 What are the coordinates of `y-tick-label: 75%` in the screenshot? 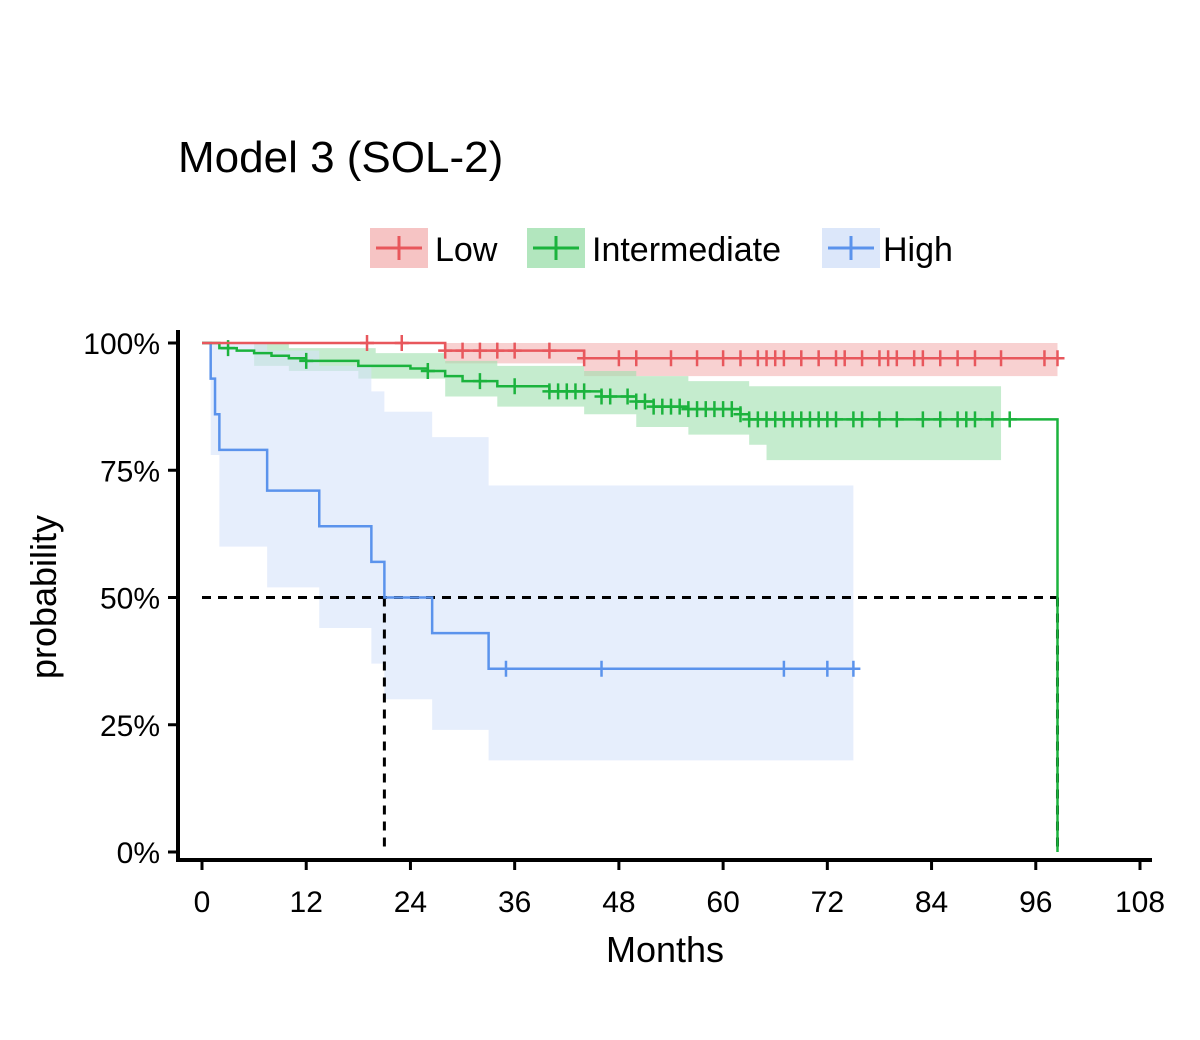 It's located at (130, 471).